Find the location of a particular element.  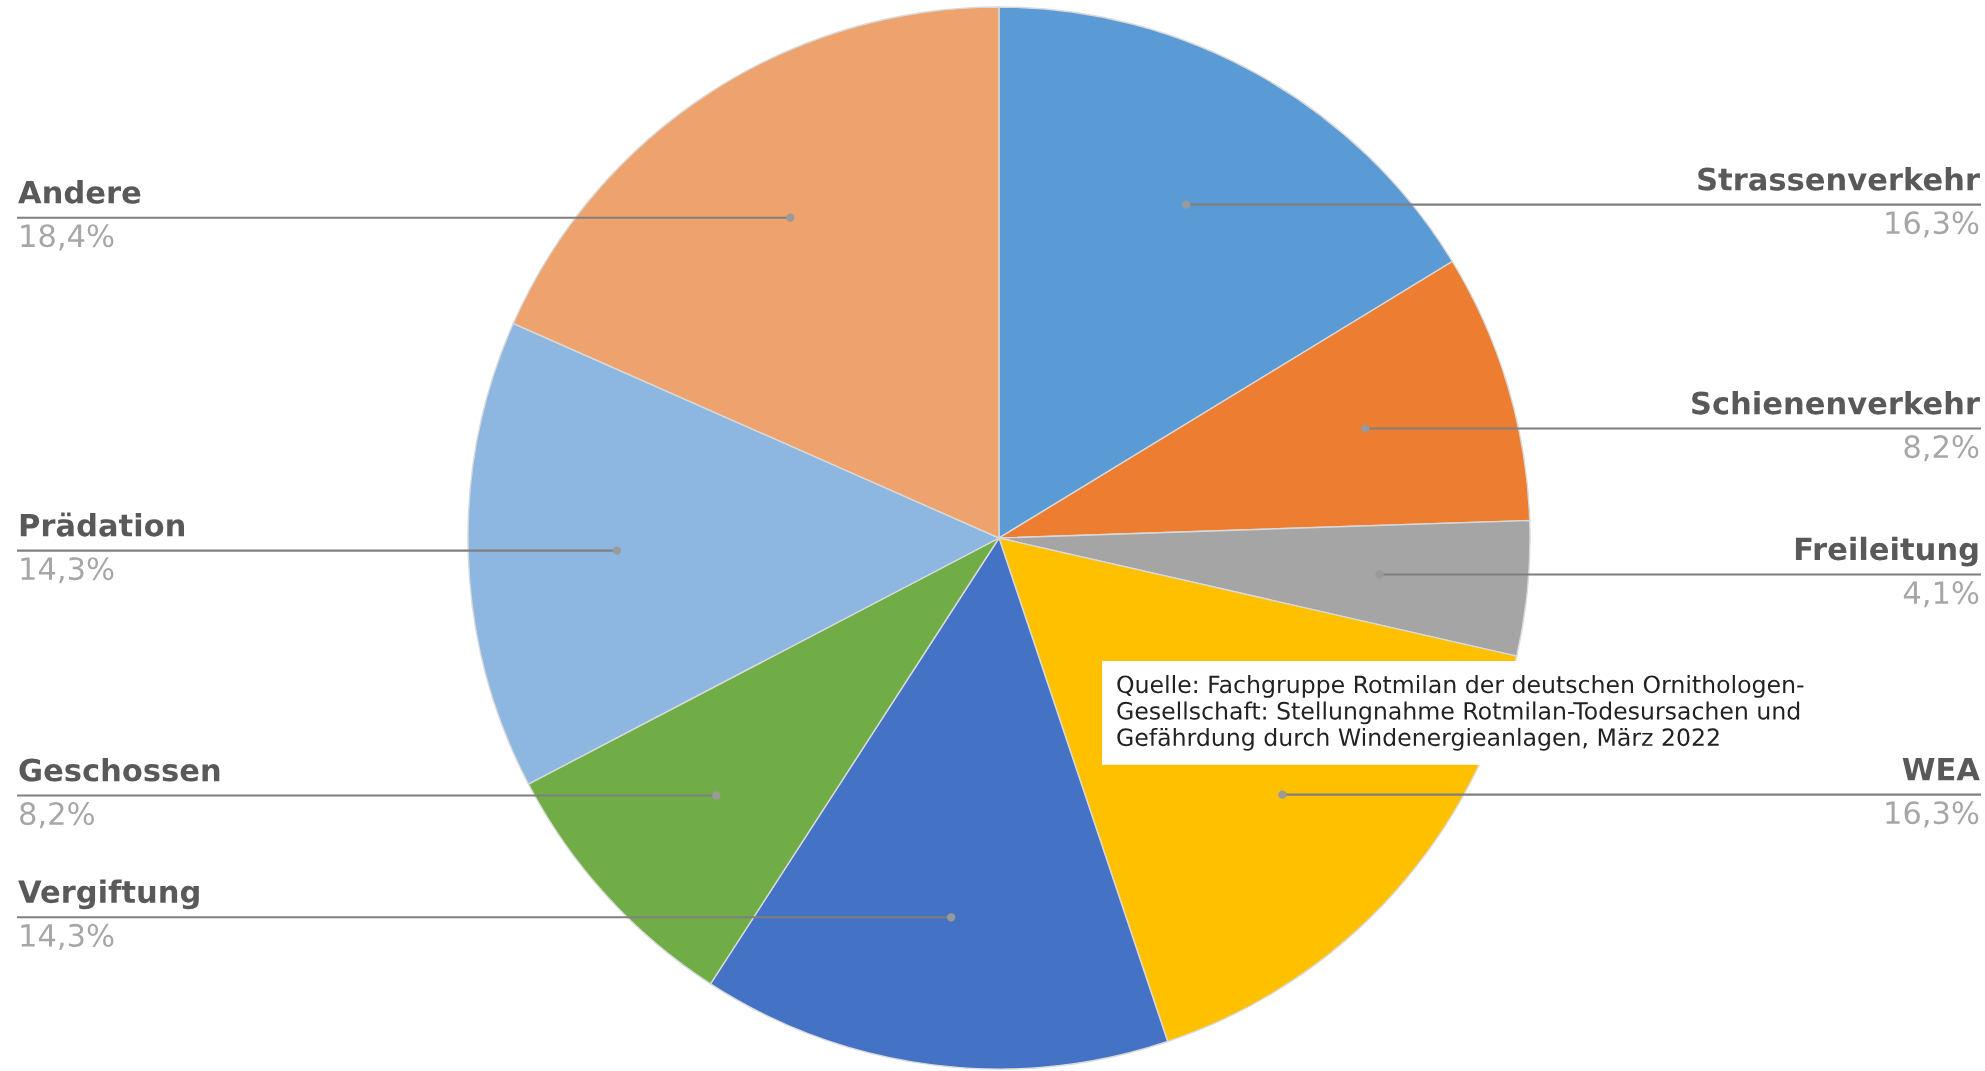

slice-label: Andere is located at coordinates (79, 192).